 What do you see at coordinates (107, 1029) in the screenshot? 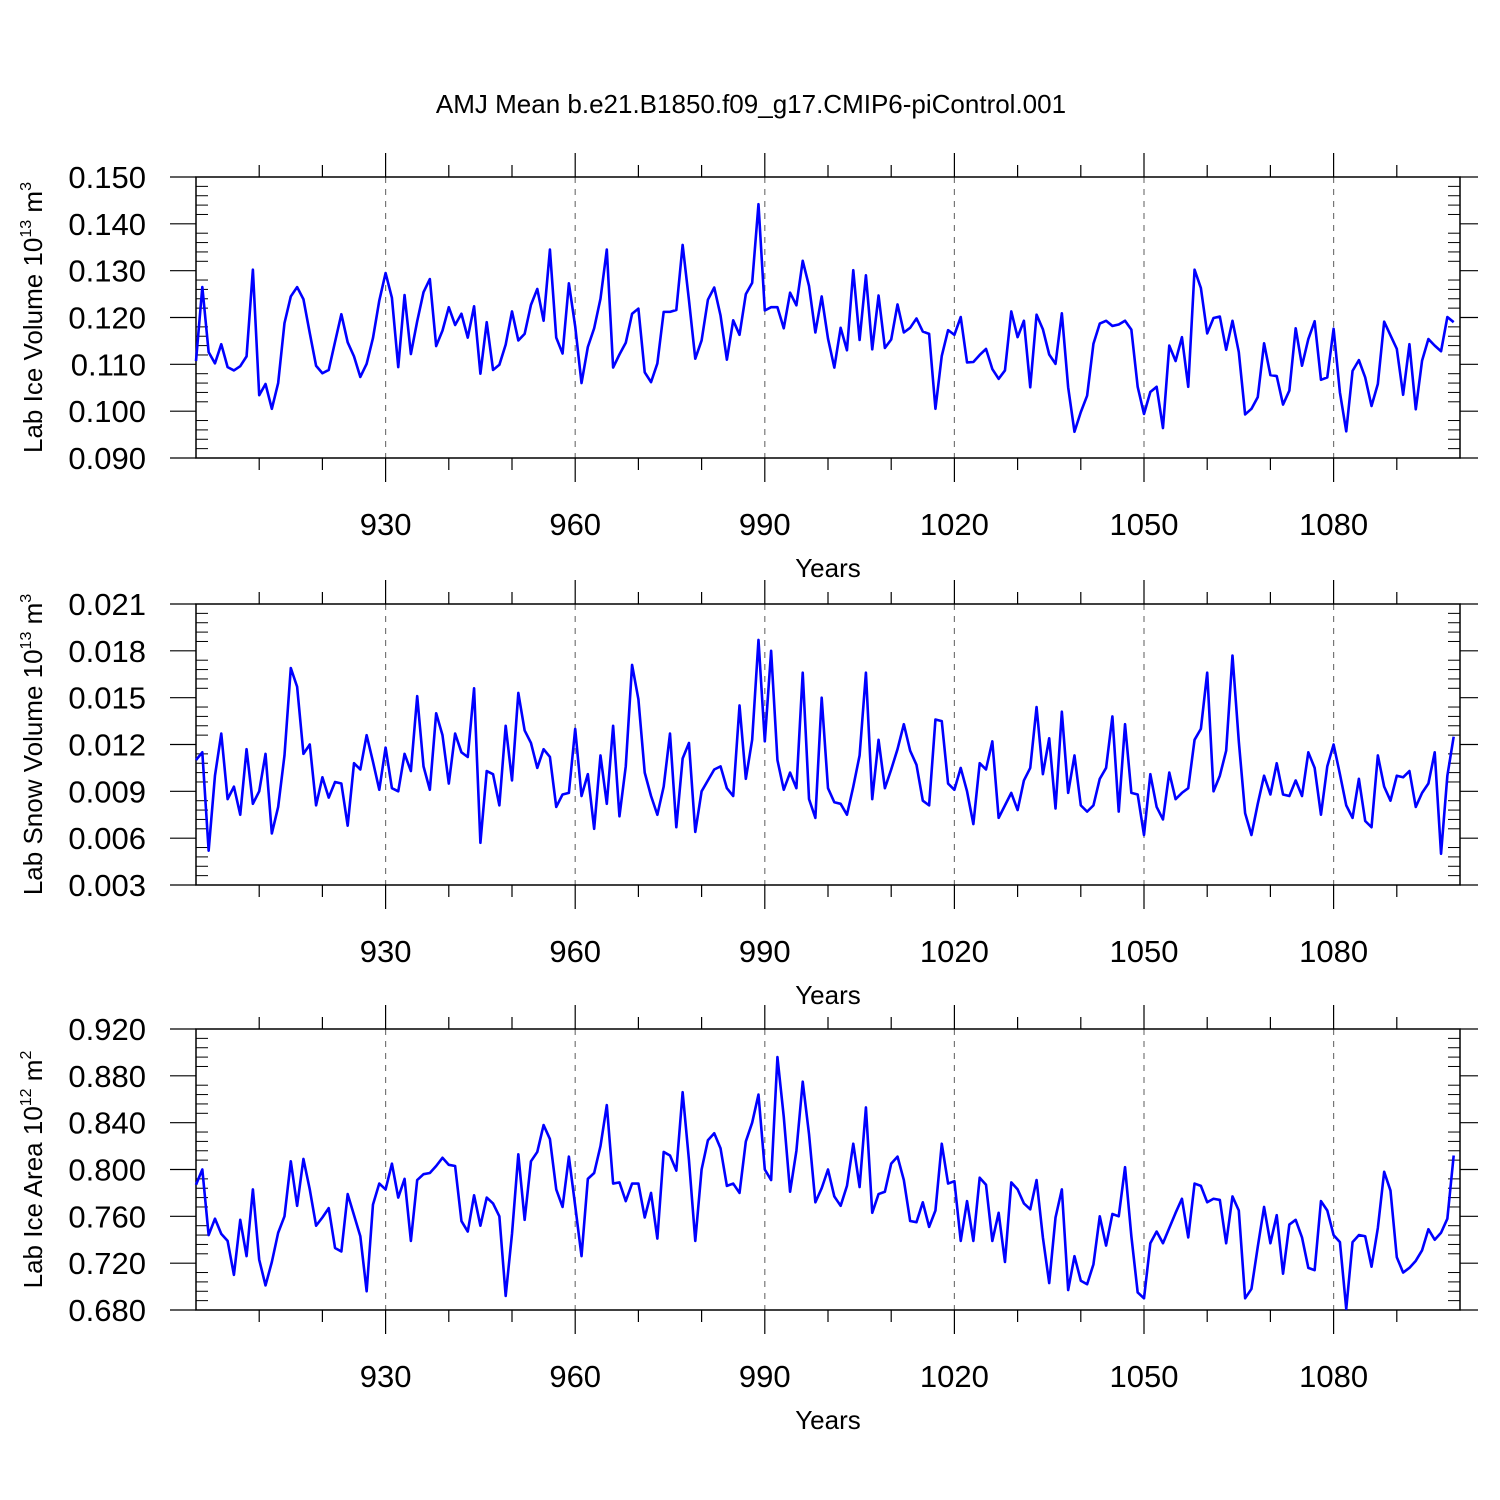
I see `panel-3-ytick-label: 0.920` at bounding box center [107, 1029].